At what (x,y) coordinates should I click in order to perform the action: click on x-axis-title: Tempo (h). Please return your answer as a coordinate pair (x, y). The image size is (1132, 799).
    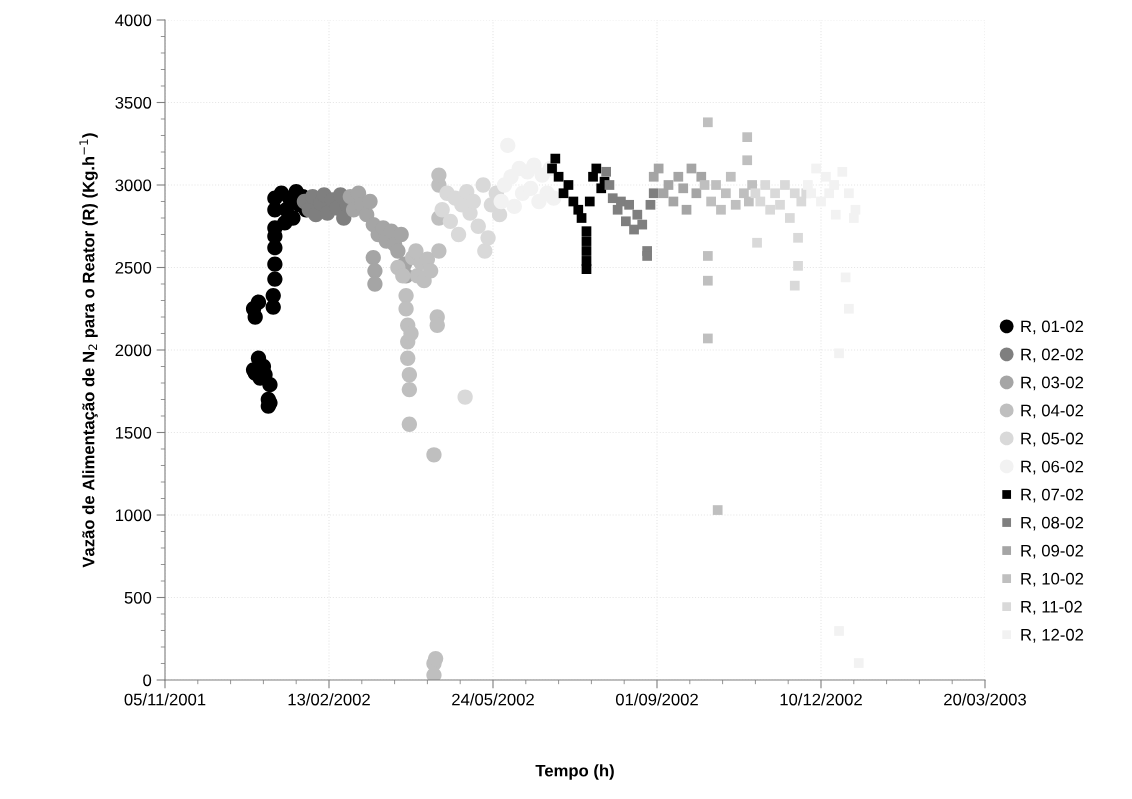
    Looking at the image, I should click on (574, 772).